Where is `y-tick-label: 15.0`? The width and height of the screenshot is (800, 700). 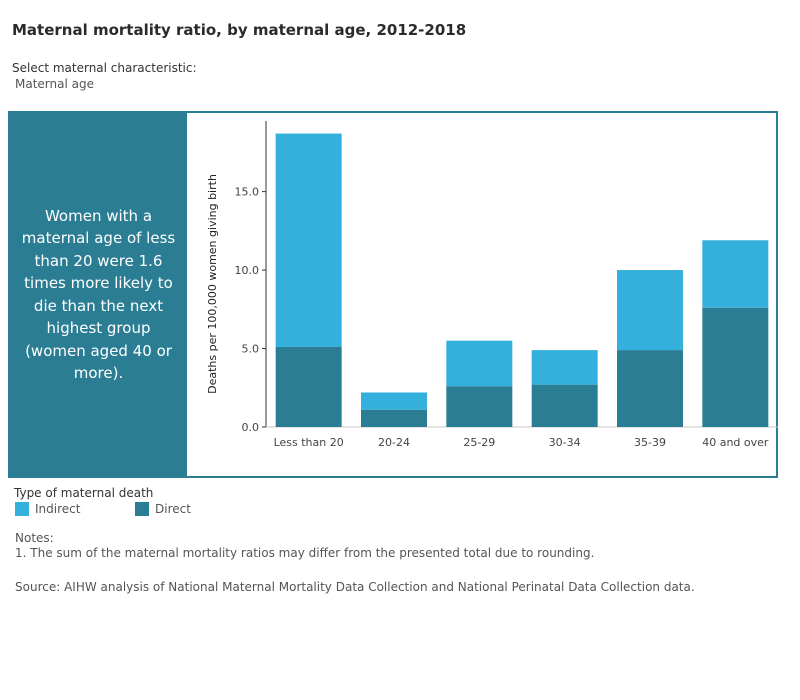
y-tick-label: 15.0 is located at coordinates (247, 192).